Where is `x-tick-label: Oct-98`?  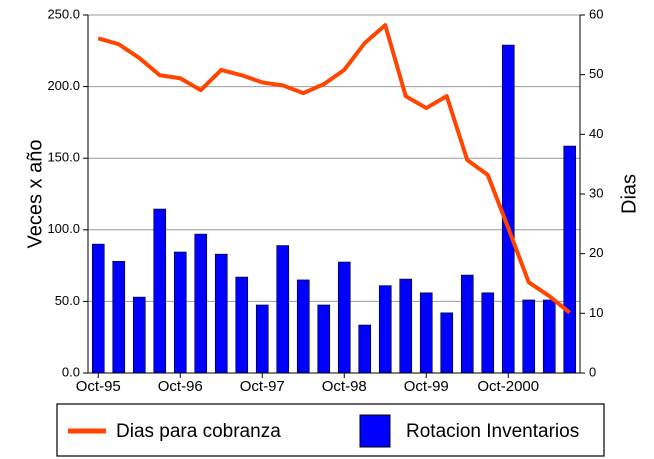
x-tick-label: Oct-98 is located at coordinates (344, 386).